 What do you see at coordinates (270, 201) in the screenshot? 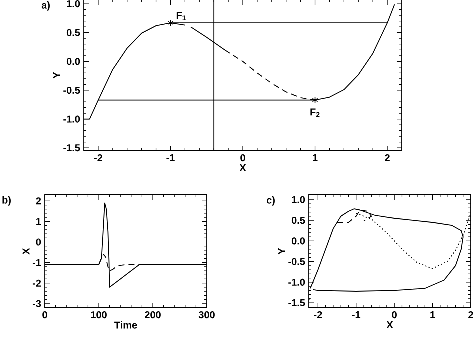
I see `chart-title: c)` at bounding box center [270, 201].